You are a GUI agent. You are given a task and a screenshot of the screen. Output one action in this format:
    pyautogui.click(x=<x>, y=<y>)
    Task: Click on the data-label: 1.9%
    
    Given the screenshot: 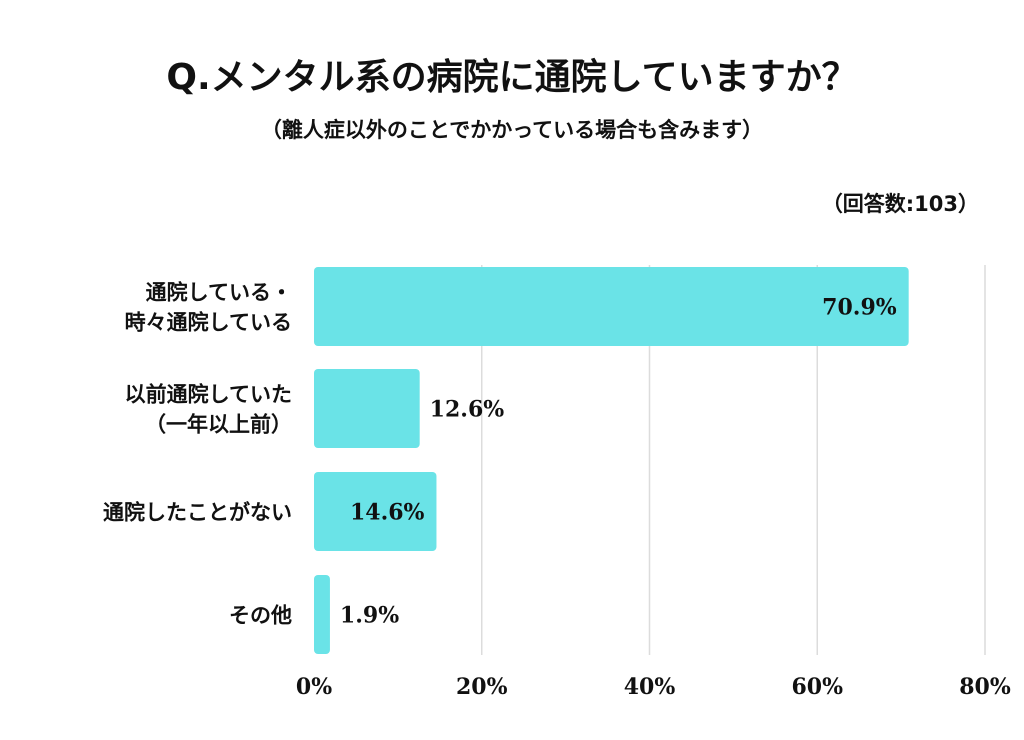 What is the action you would take?
    pyautogui.click(x=369, y=616)
    